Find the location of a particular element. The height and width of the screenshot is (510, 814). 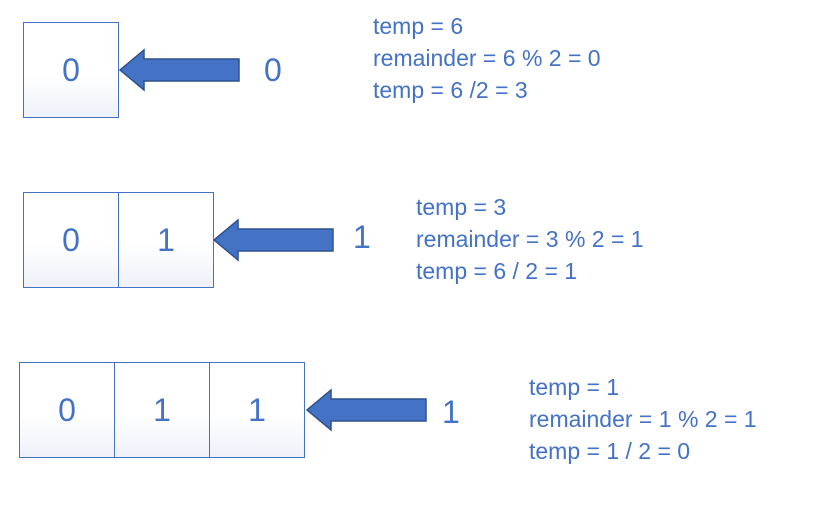

remainder-line: remainder = 6 % 2 = 0 is located at coordinates (487, 58).